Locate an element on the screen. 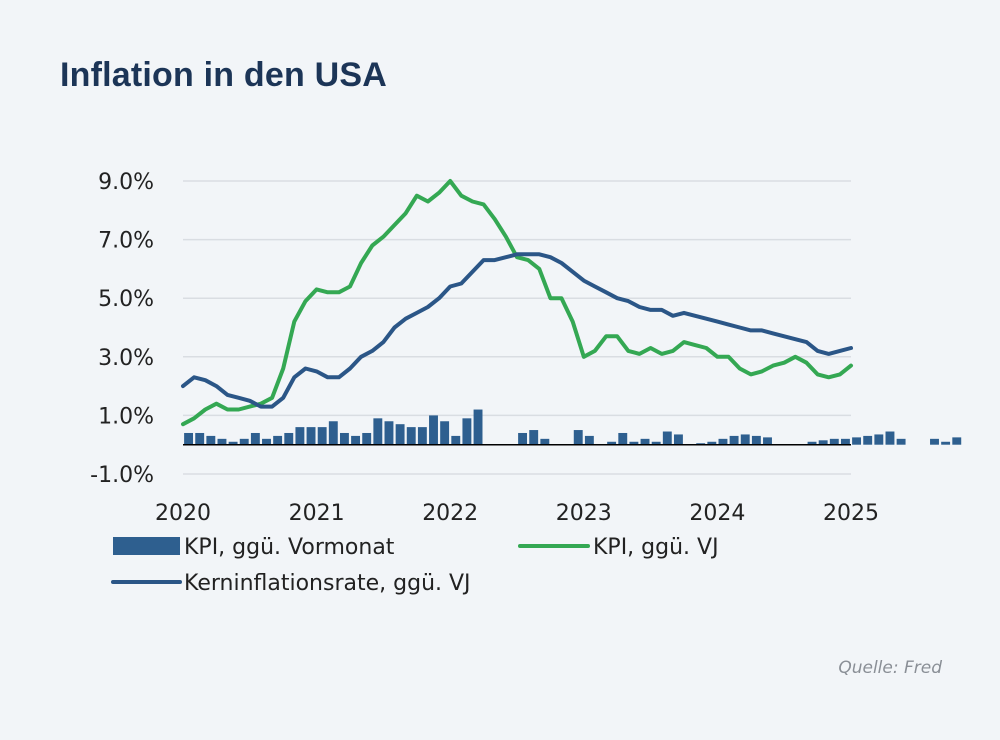  legend-swatch-kpi-mom is located at coordinates (146, 546).